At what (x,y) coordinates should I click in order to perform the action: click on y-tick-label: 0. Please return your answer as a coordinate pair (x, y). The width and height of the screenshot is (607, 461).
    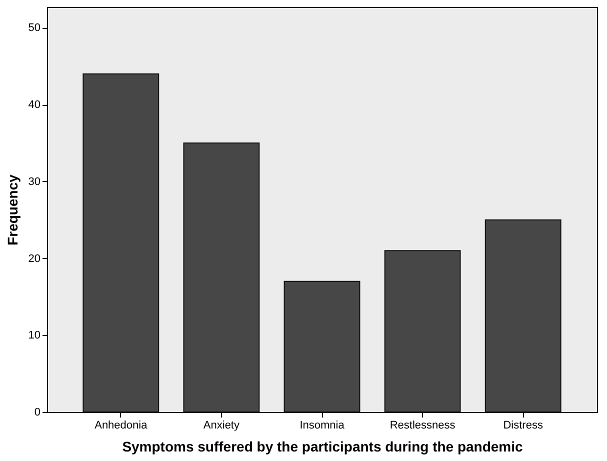
    Looking at the image, I should click on (37, 412).